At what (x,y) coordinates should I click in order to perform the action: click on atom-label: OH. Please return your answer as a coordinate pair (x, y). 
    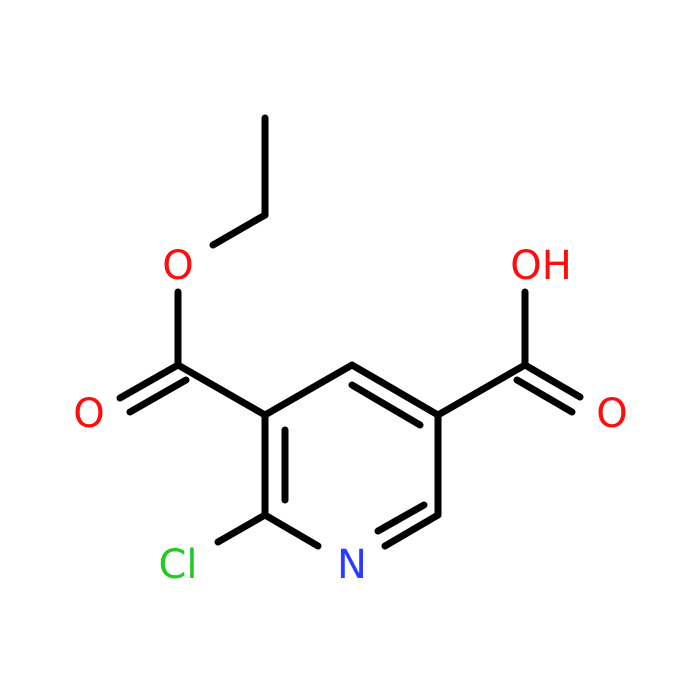
    Looking at the image, I should click on (541, 266).